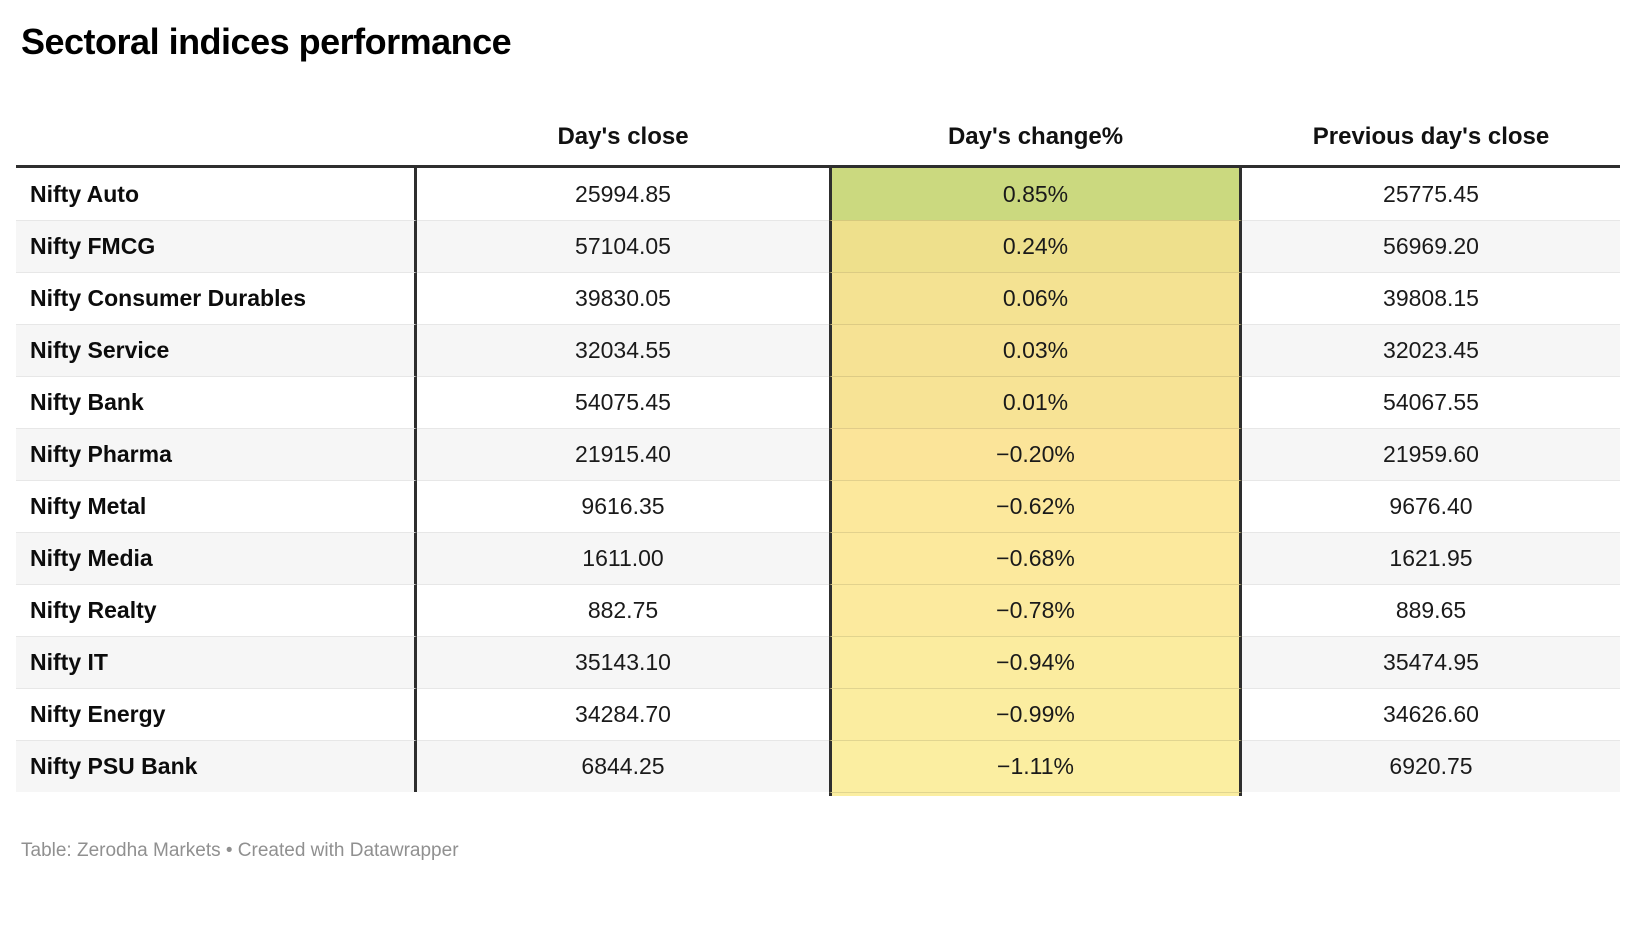 This screenshot has height=932, width=1636. I want to click on cell-close: 34284.70, so click(623, 714).